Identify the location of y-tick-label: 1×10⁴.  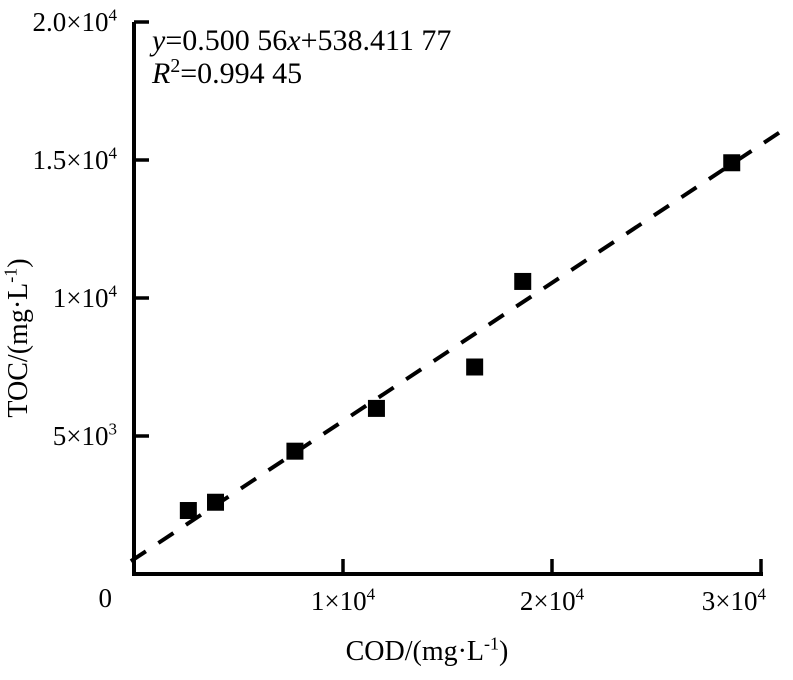
(85, 297).